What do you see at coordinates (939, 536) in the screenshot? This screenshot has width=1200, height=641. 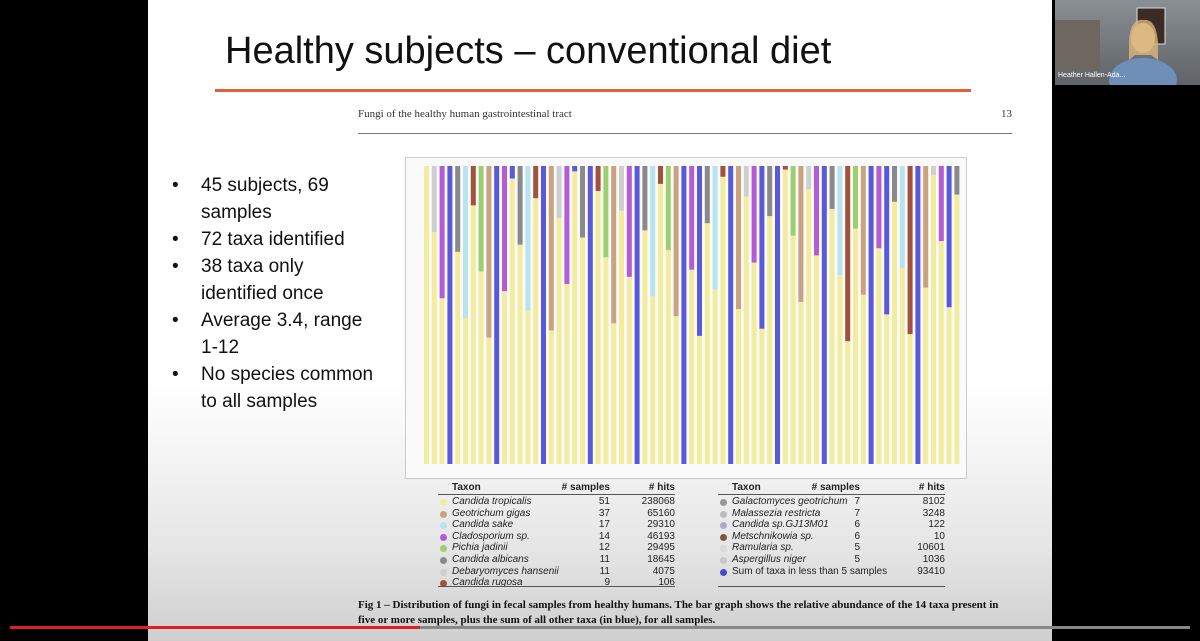 I see `hit-count: 10` at bounding box center [939, 536].